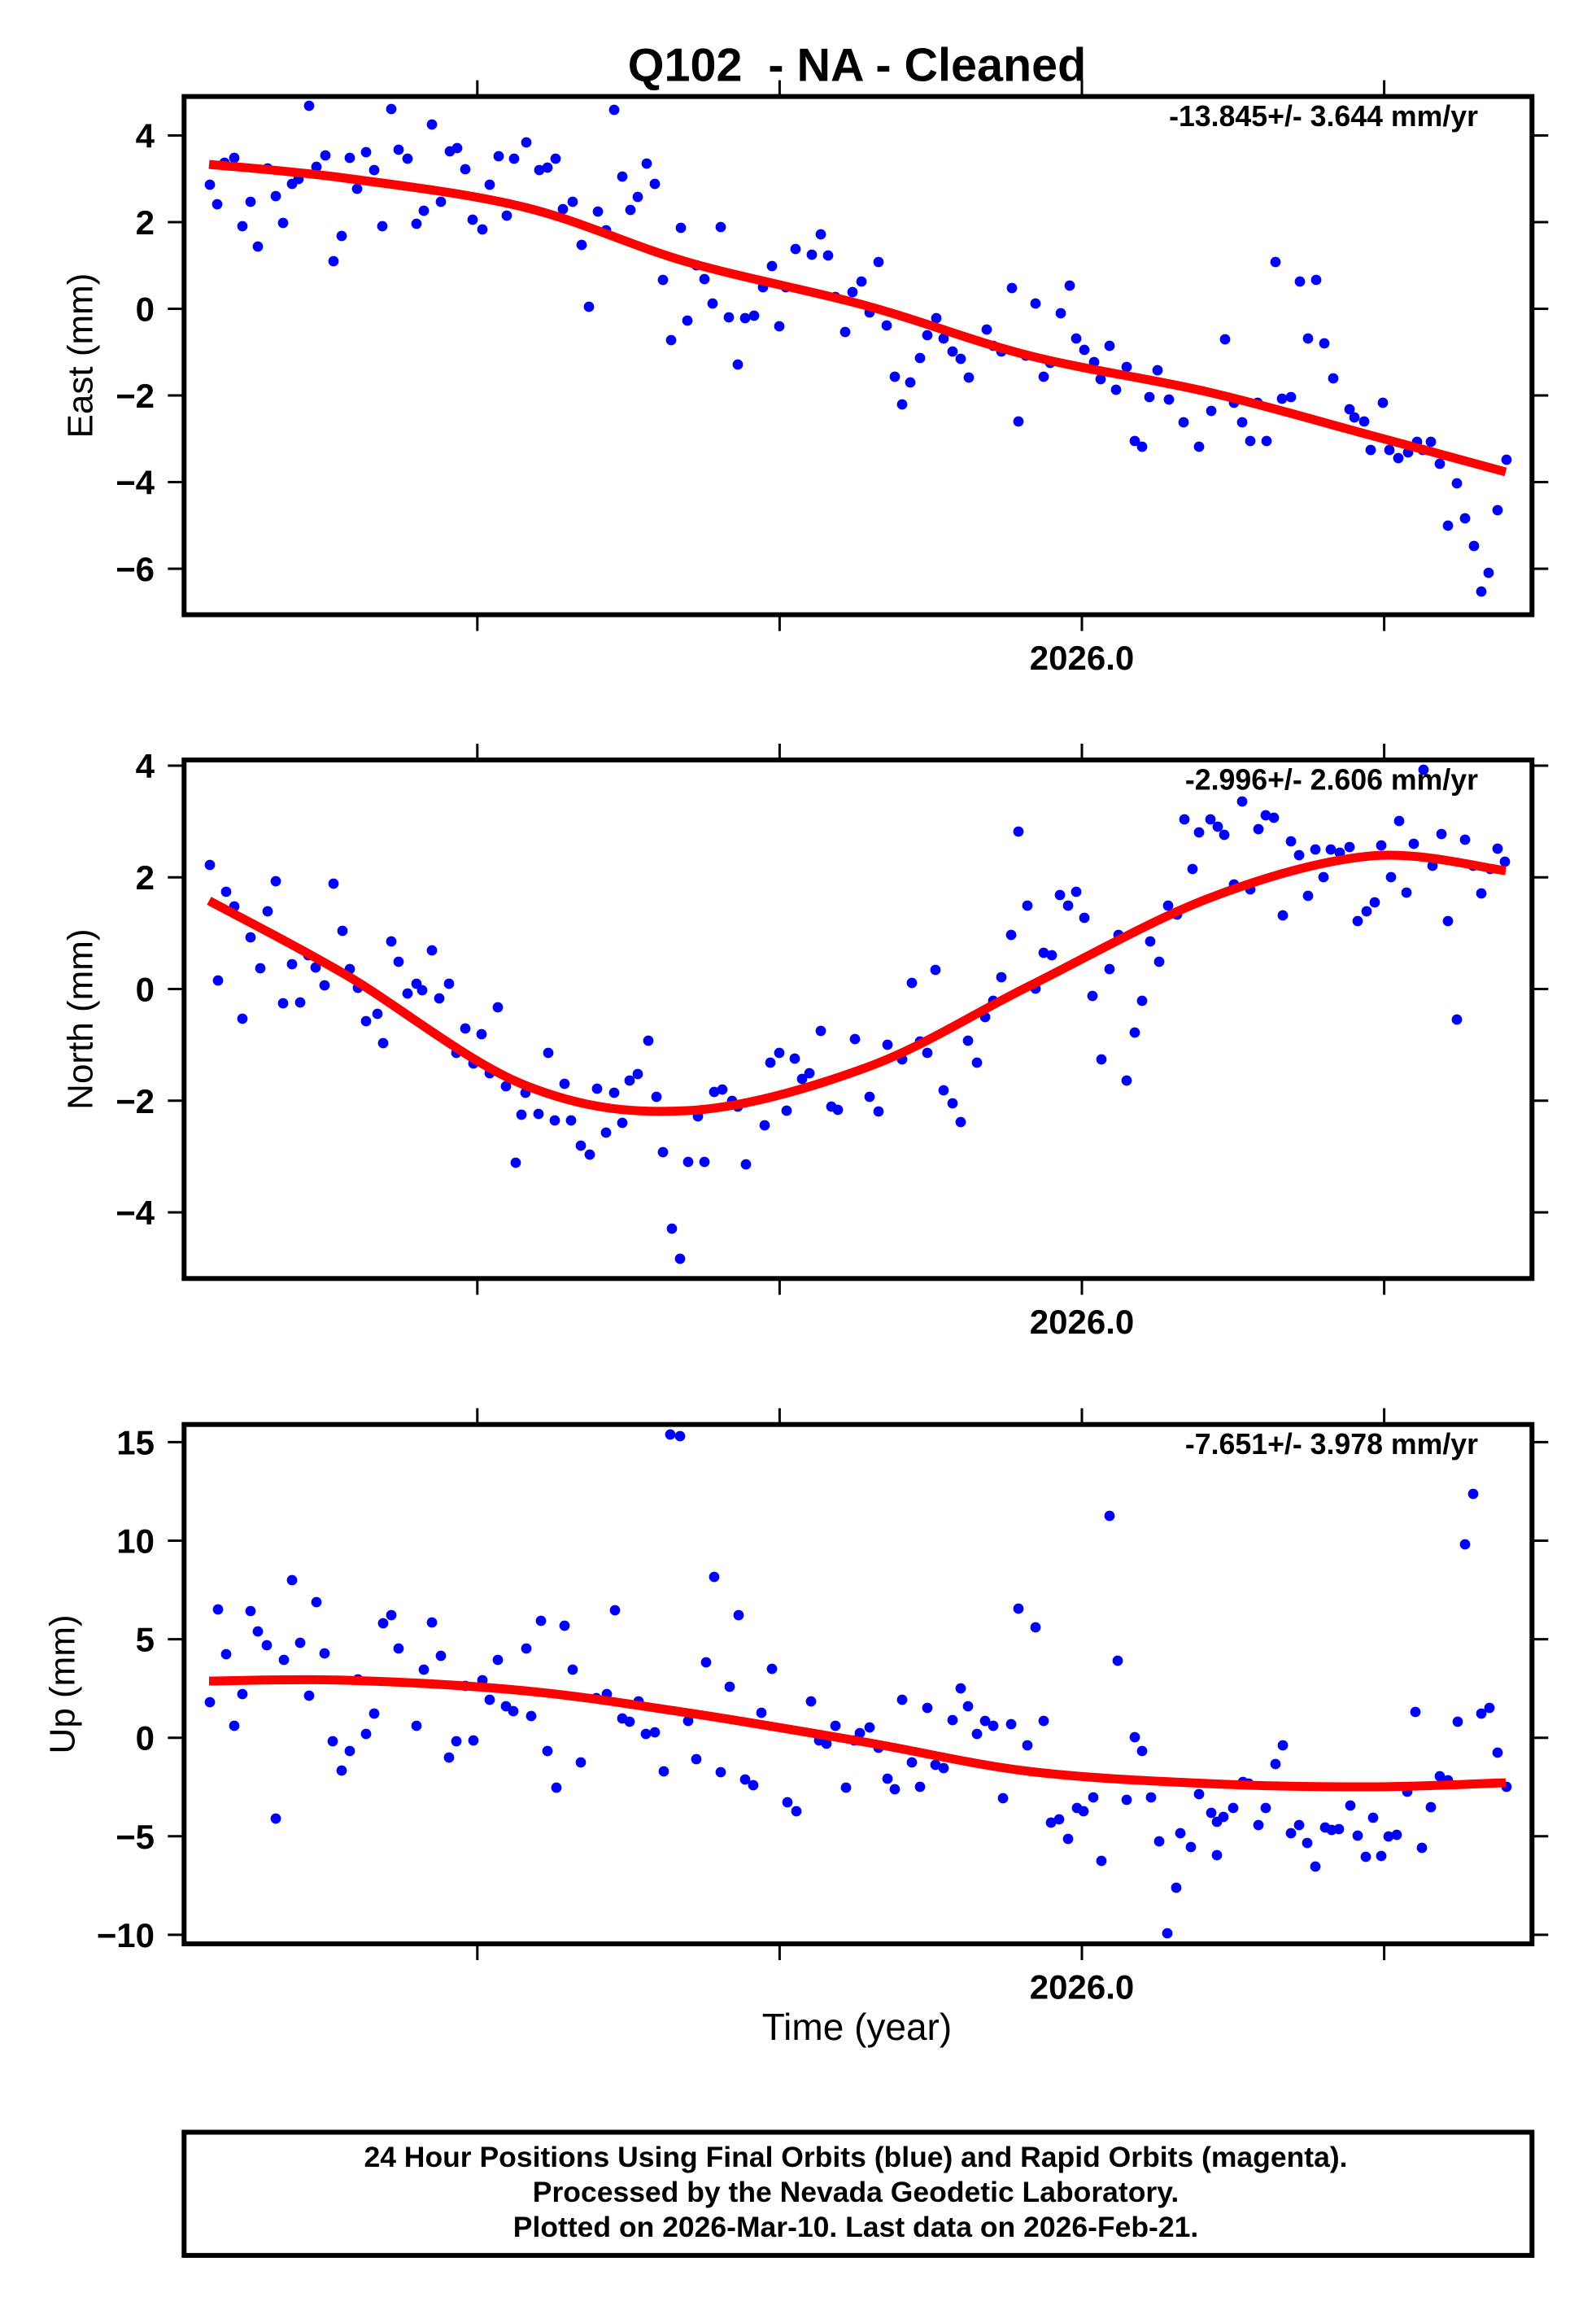 This screenshot has height=2310, width=1596. What do you see at coordinates (1323, 116) in the screenshot?
I see `svg-text: -13.845+/- 3.644 mm/yr` at bounding box center [1323, 116].